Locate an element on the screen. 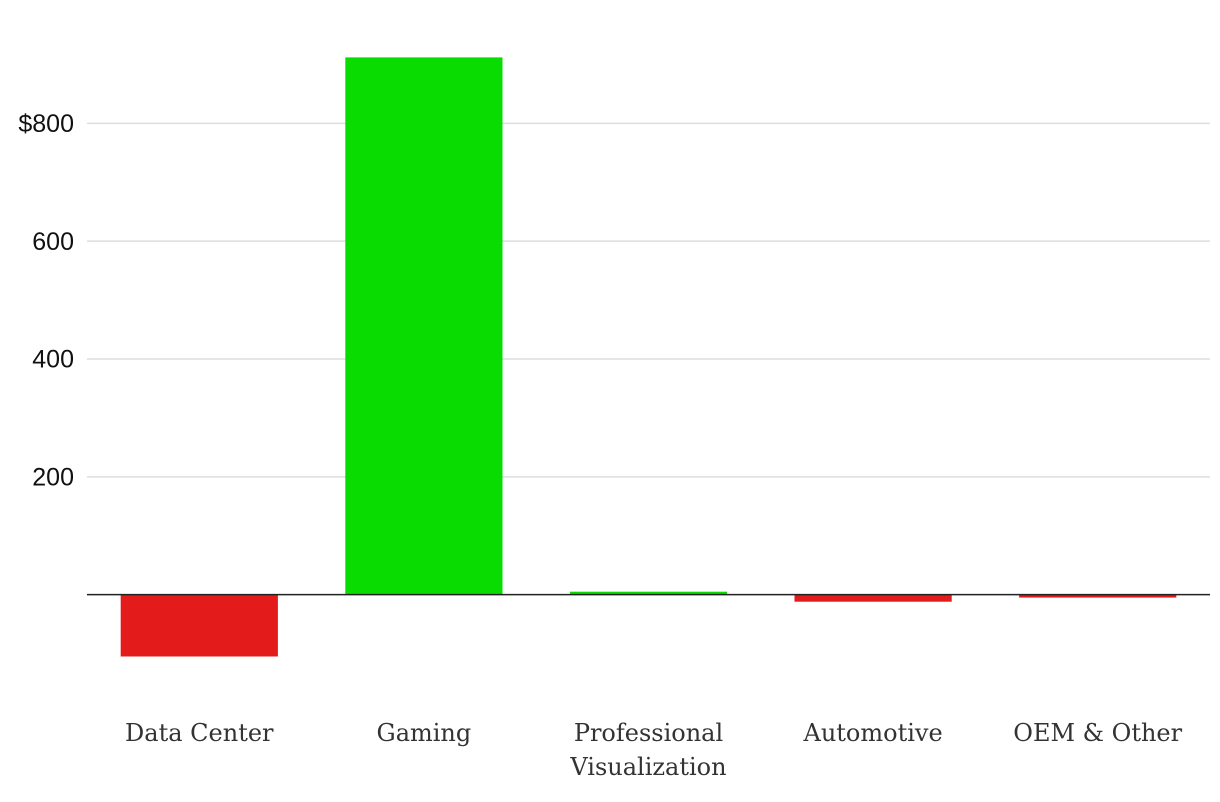 This screenshot has width=1220, height=802. y-tick-label: 200 is located at coordinates (53, 477).